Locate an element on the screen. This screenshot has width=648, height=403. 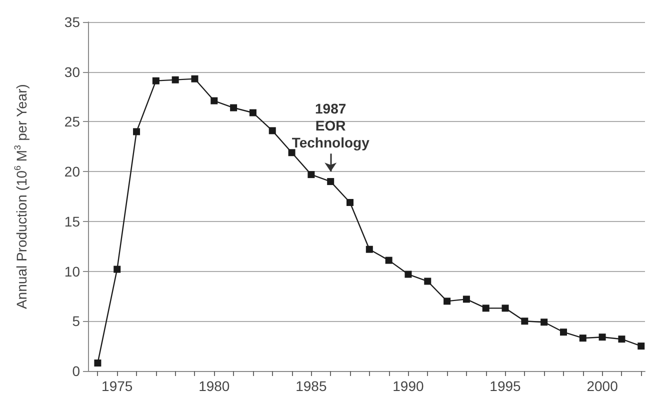
x-tick-label: 1985 is located at coordinates (311, 386).